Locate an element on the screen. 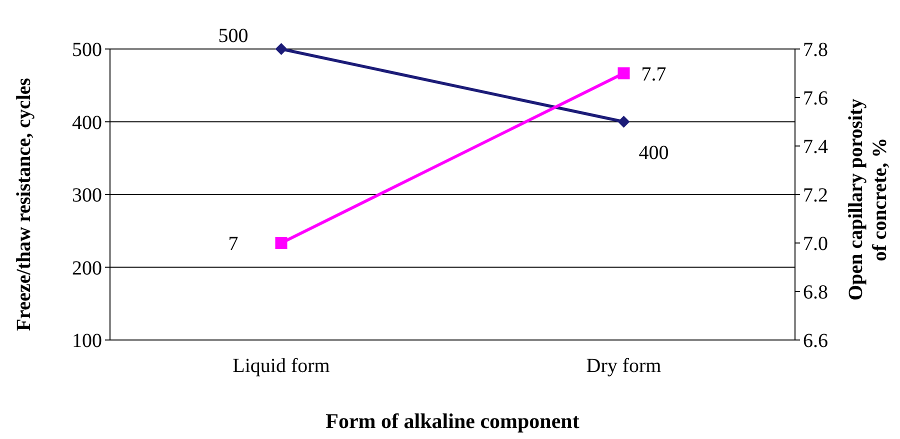 This screenshot has height=439, width=900. y2-tick-label: 6.6 is located at coordinates (815, 341).